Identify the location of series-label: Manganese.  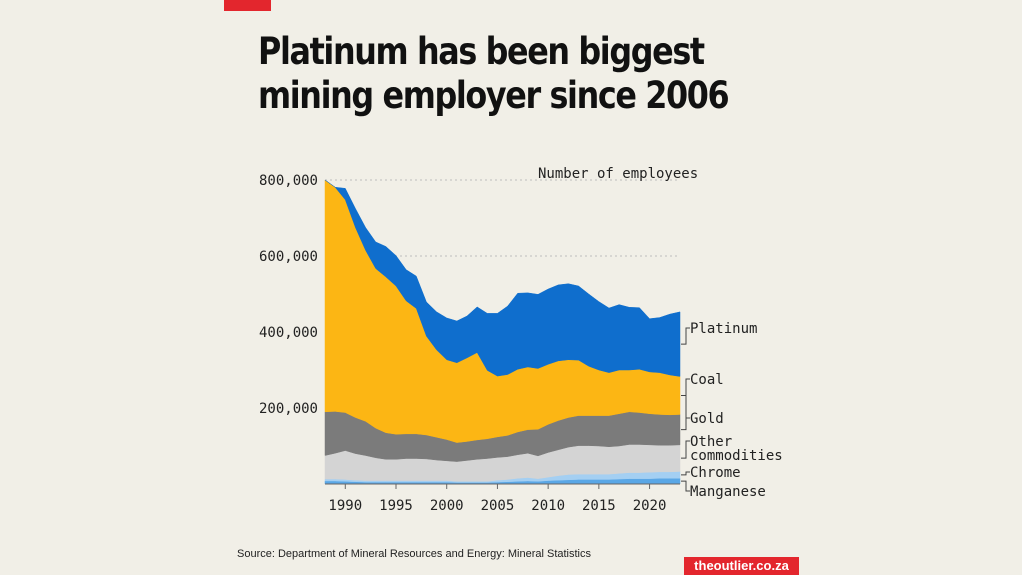
(728, 492).